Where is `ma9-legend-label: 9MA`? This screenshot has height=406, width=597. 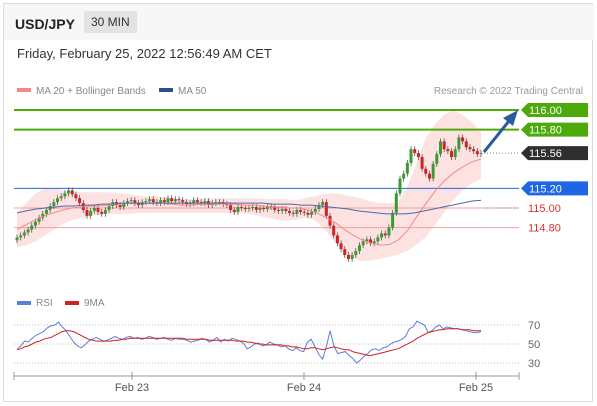 ma9-legend-label: 9MA is located at coordinates (94, 303).